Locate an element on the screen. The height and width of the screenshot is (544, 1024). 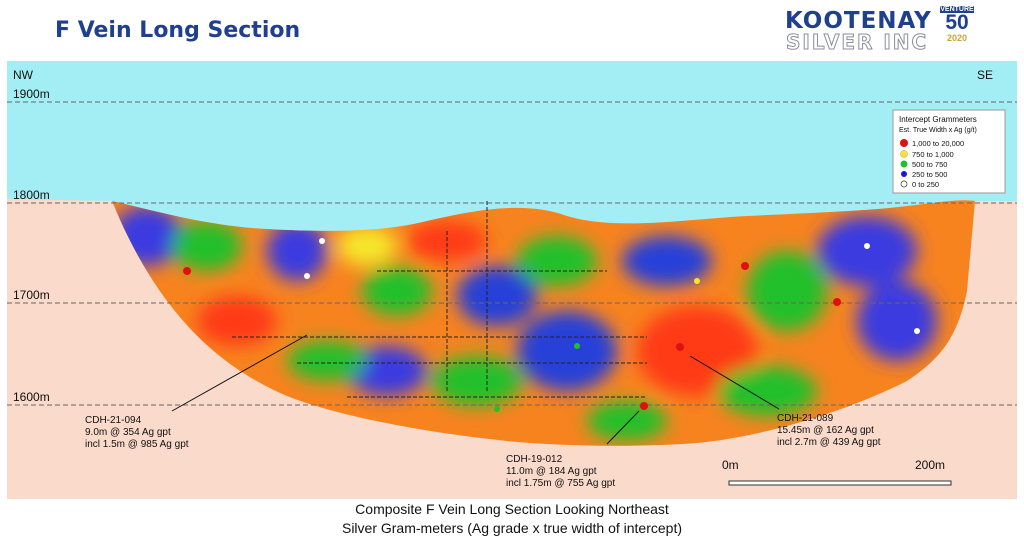
legend-entry: 250 to 500 is located at coordinates (929, 174).